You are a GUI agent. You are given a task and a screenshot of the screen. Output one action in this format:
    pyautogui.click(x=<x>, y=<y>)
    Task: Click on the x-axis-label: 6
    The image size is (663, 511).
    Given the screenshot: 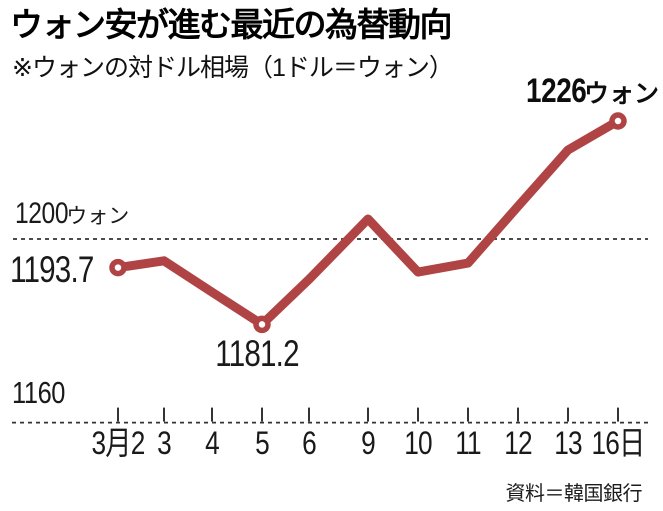 What is the action you would take?
    pyautogui.click(x=309, y=443)
    